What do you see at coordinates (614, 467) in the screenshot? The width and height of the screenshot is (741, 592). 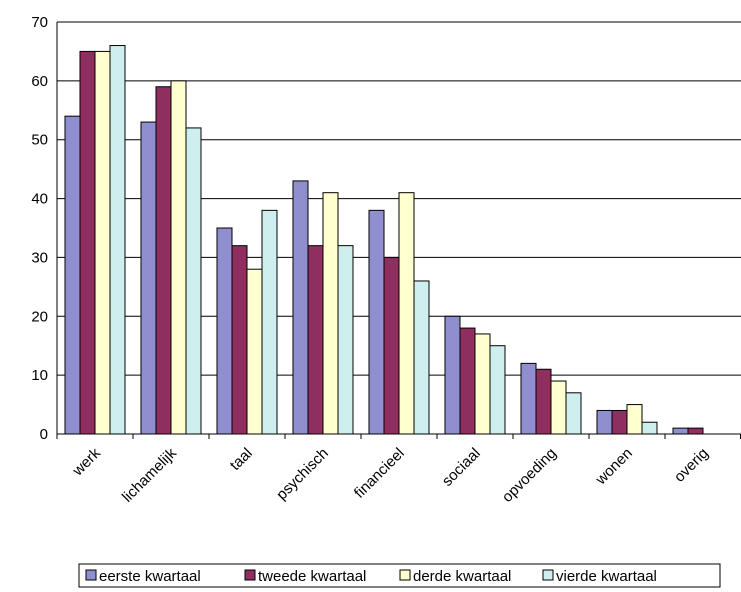 I see `x-tick-label: wonen` at bounding box center [614, 467].